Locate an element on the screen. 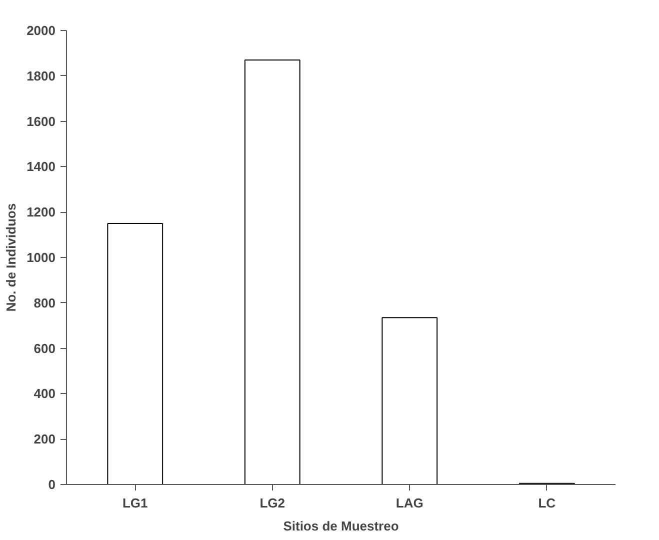  x-tick-label: LAG is located at coordinates (410, 503).